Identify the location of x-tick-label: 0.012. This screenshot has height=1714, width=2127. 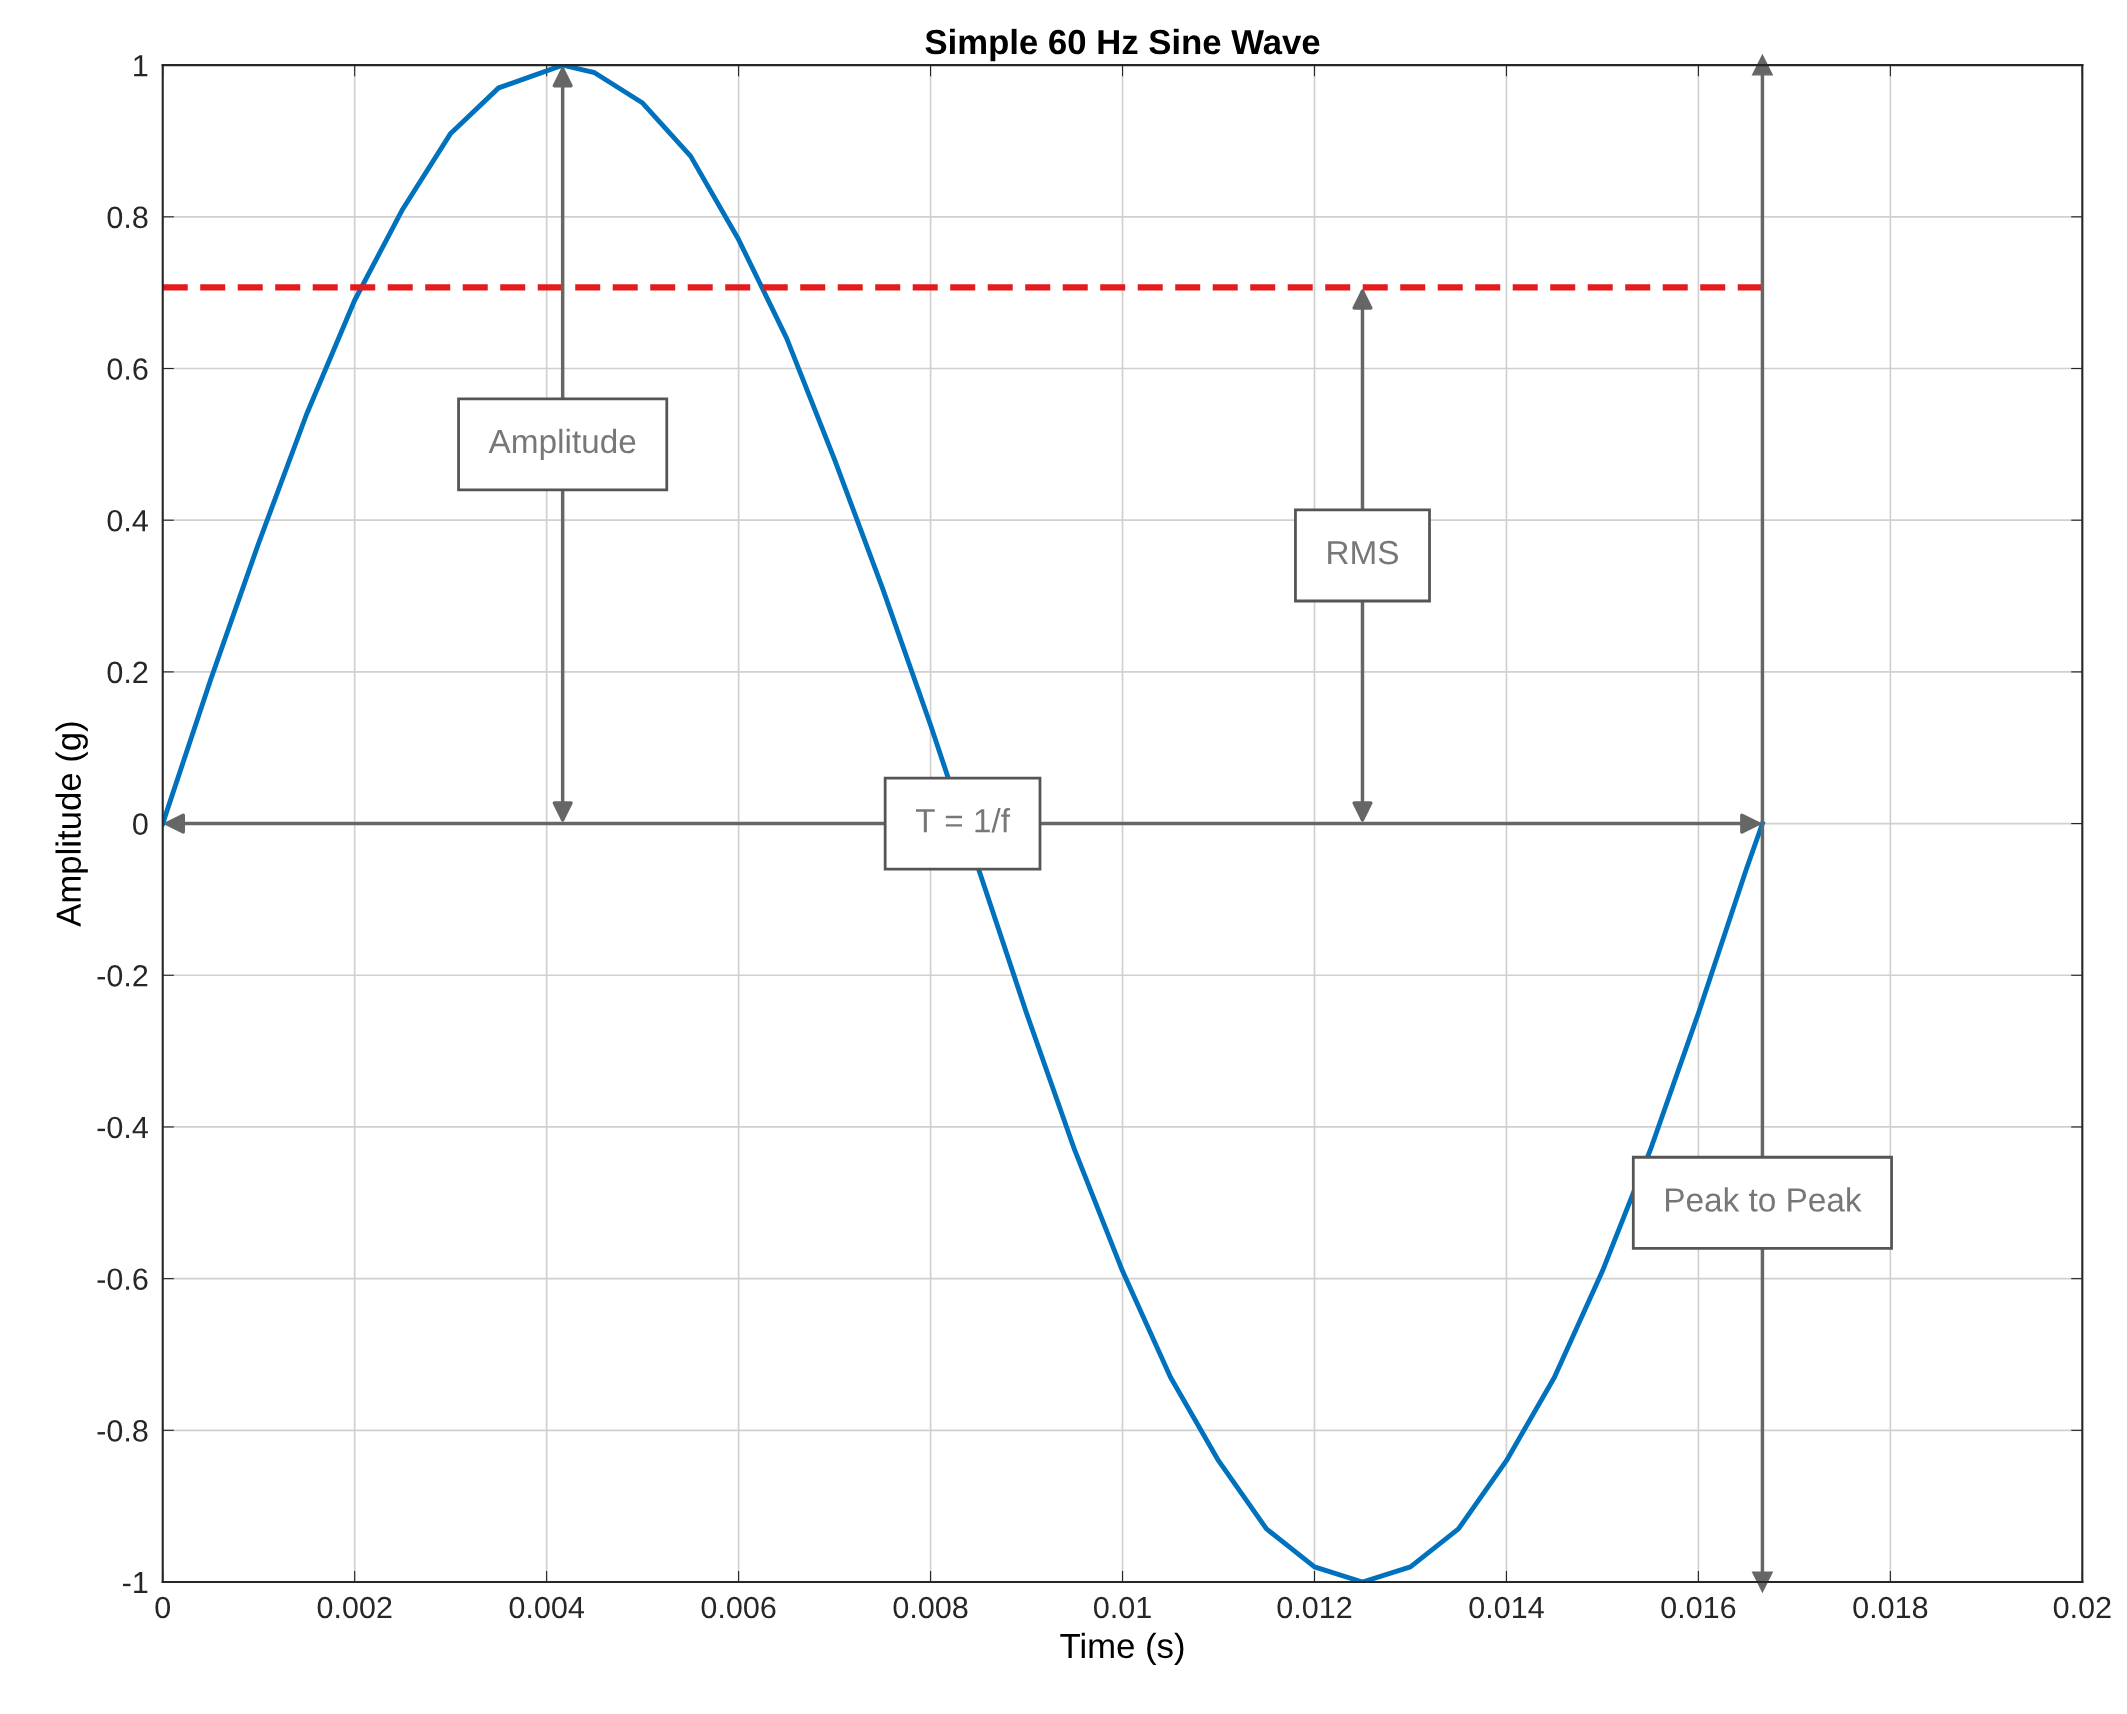
(1314, 1607).